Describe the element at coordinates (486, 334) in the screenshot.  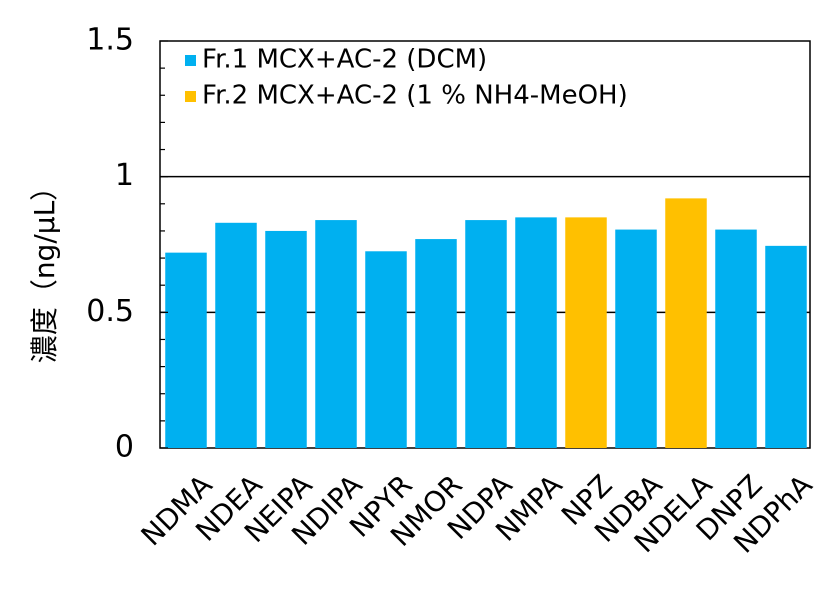
I see `bar-ndpa` at that location.